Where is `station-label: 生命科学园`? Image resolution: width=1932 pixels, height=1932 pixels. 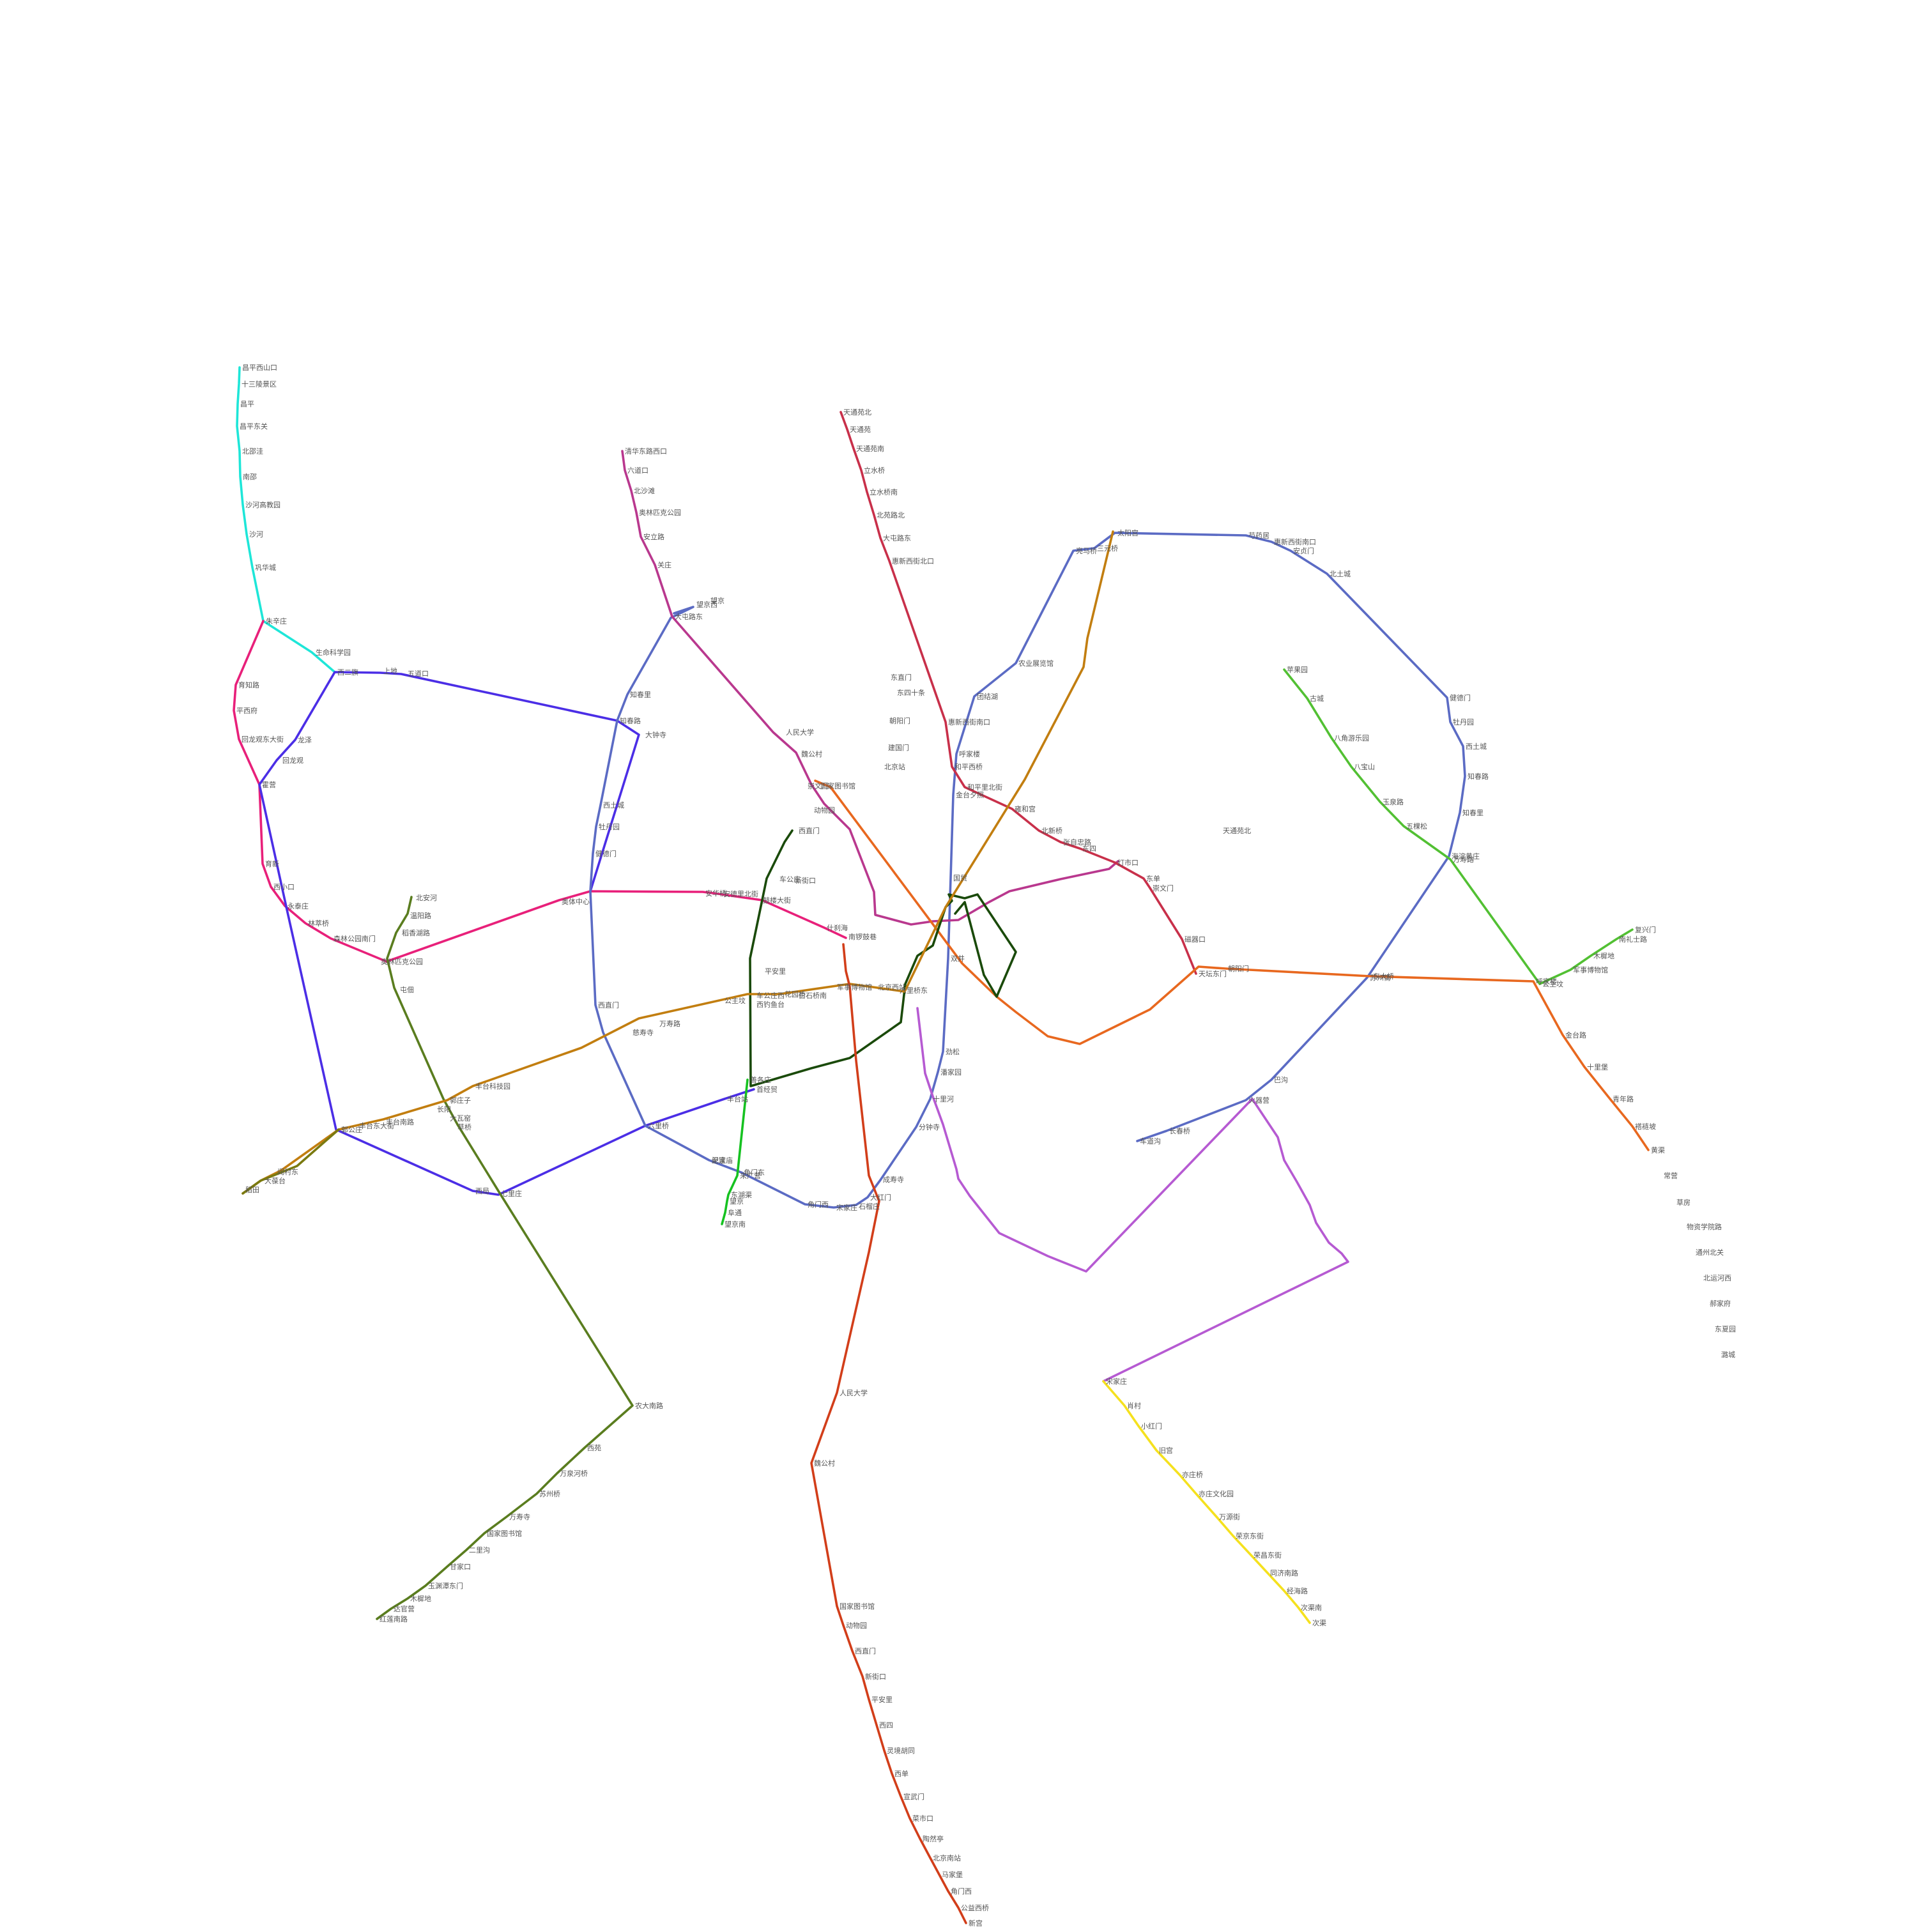
station-label: 生命科学园 is located at coordinates (333, 652).